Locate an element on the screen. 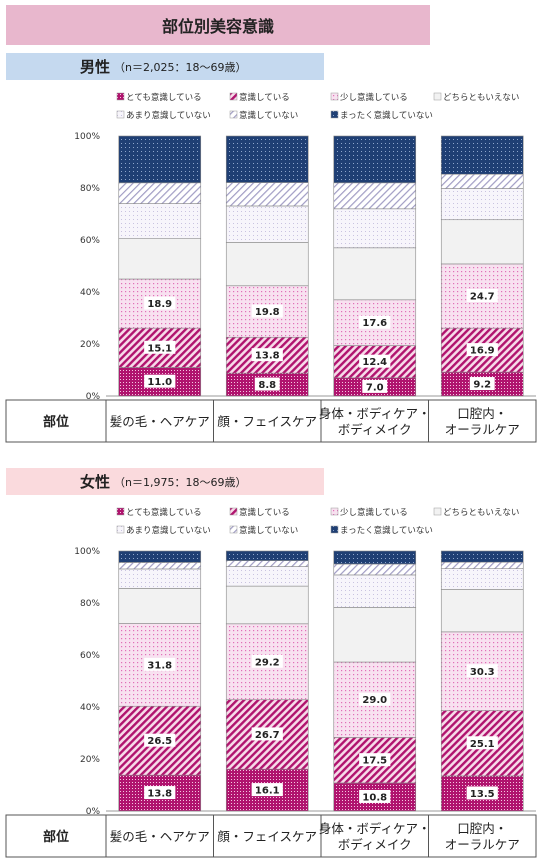 This screenshot has height=868, width=556. legend-item: 少し意識している is located at coordinates (369, 97).